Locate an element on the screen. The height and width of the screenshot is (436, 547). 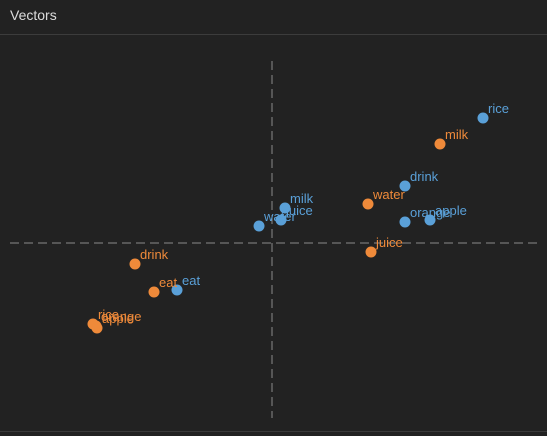
point-label-blue-orange: orange is located at coordinates (430, 212).